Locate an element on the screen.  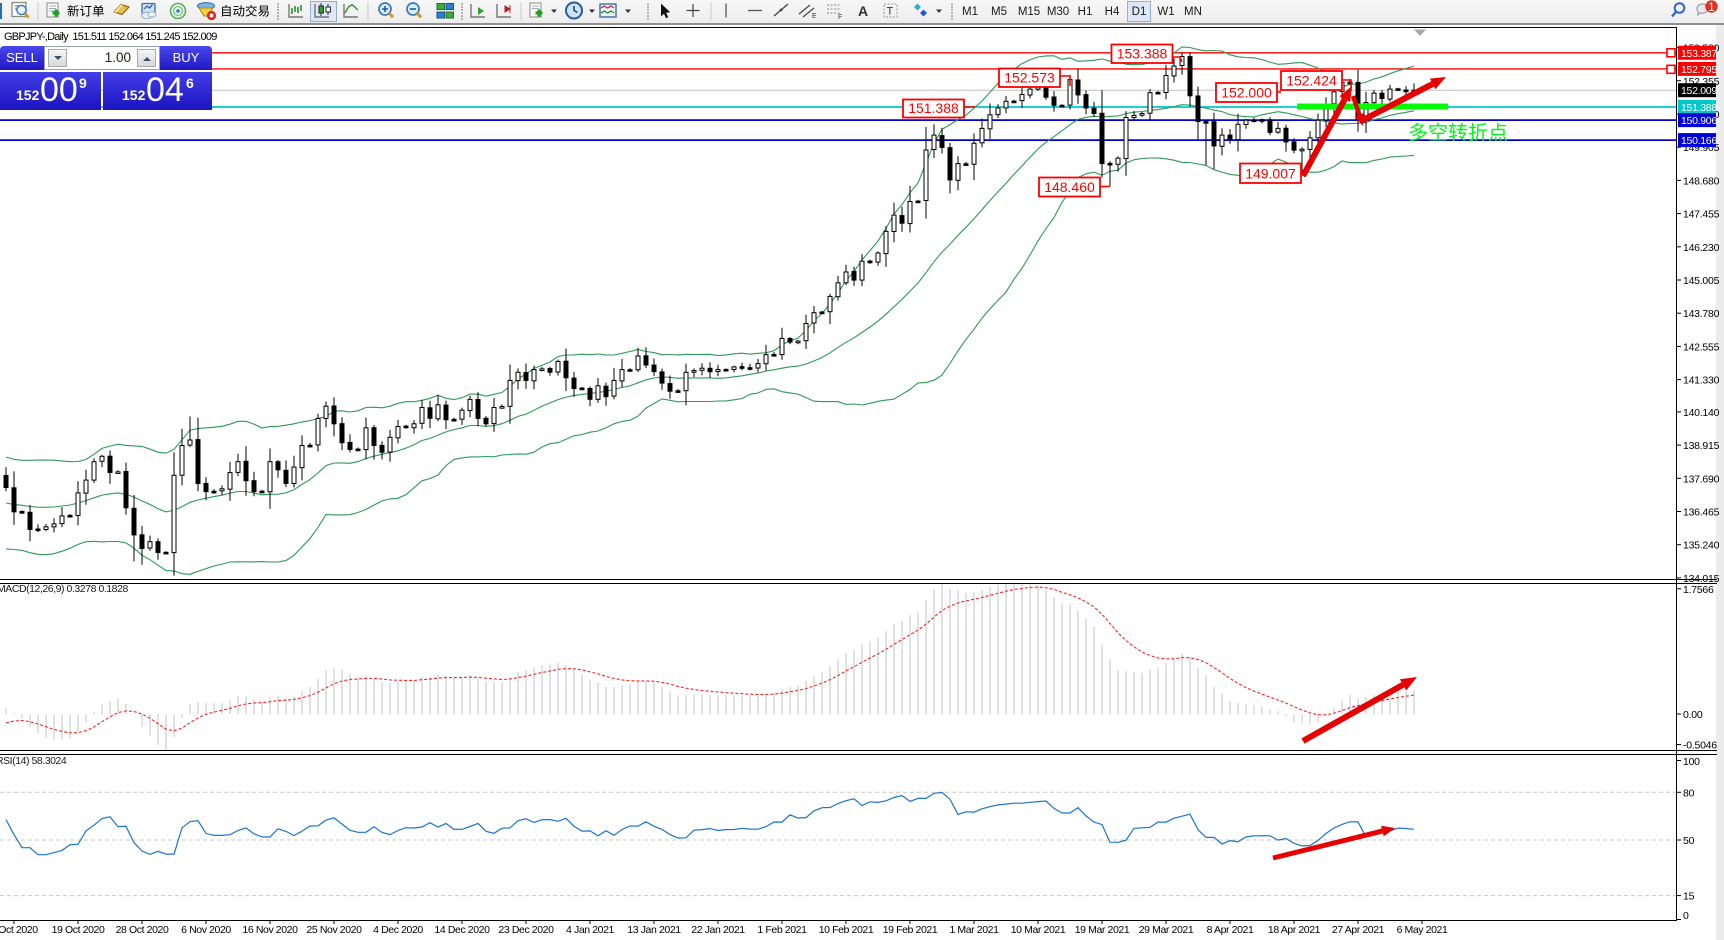
svg-text: 4 Jan 2021 is located at coordinates (590, 930).